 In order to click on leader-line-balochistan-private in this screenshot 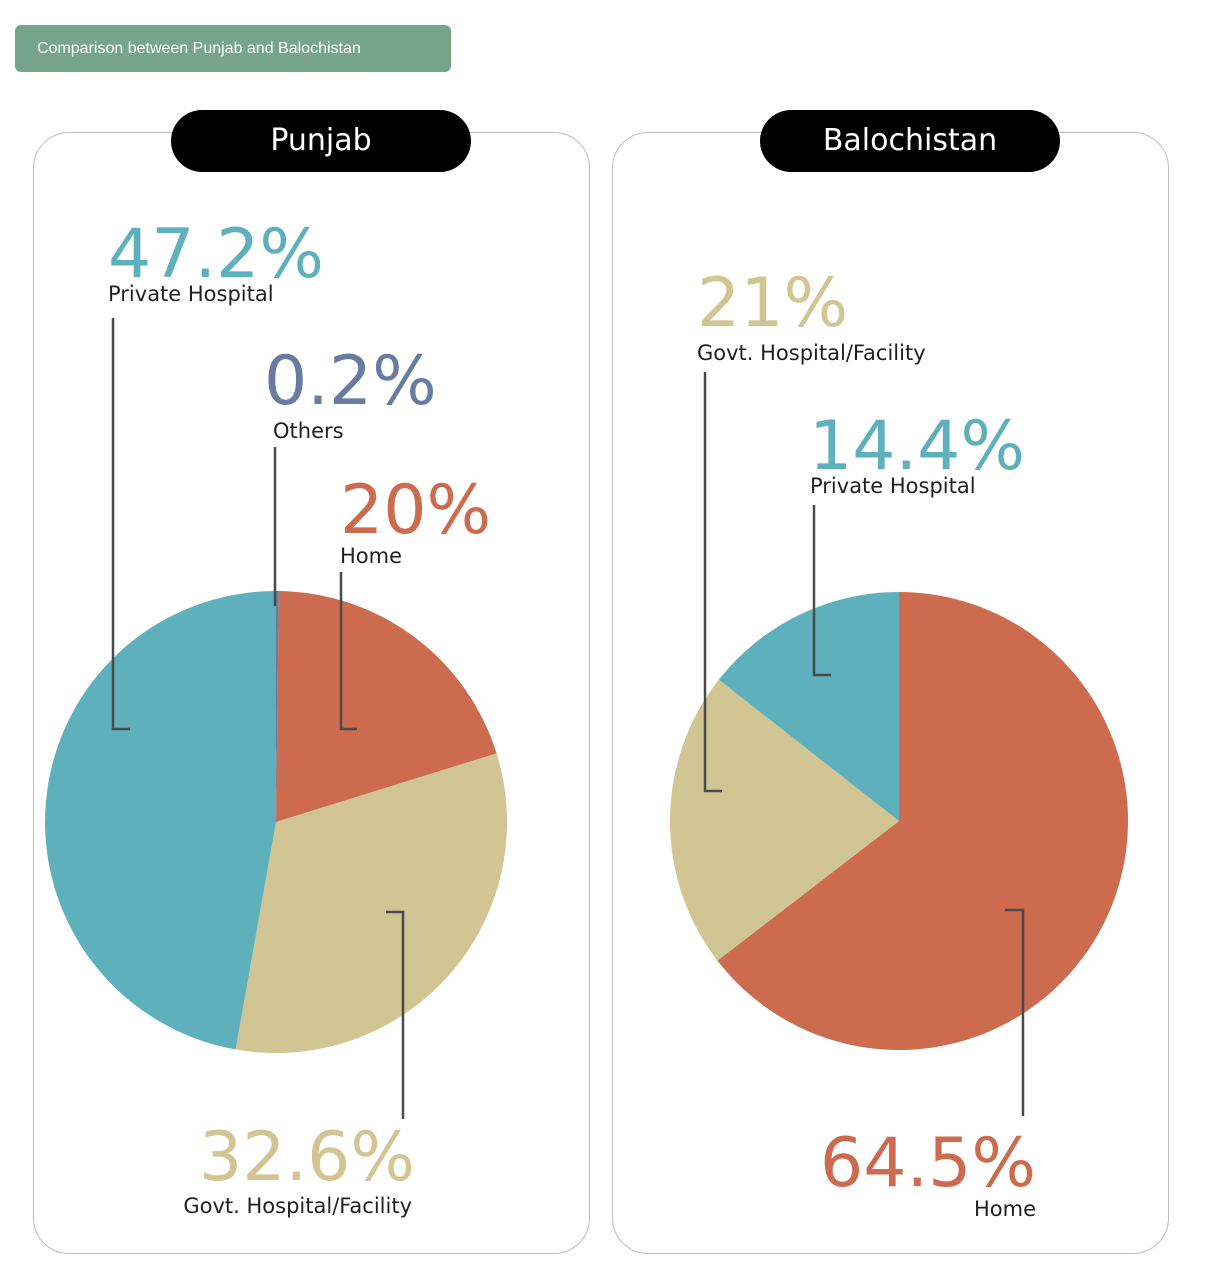, I will do `click(821, 591)`.